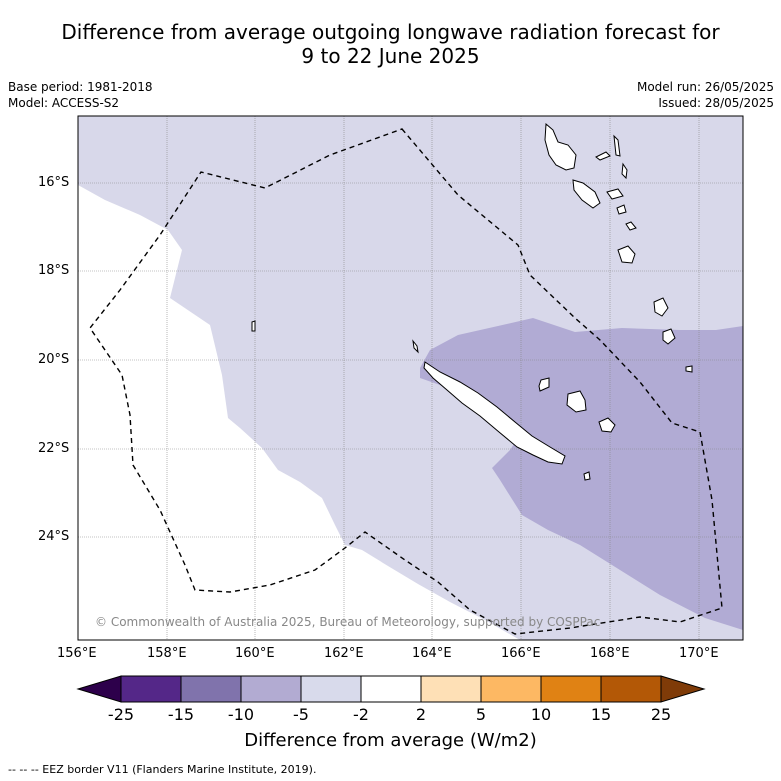 This screenshot has width=781, height=781. What do you see at coordinates (390, 56) in the screenshot?
I see `title-line-2: 9 to 22 June 2025` at bounding box center [390, 56].